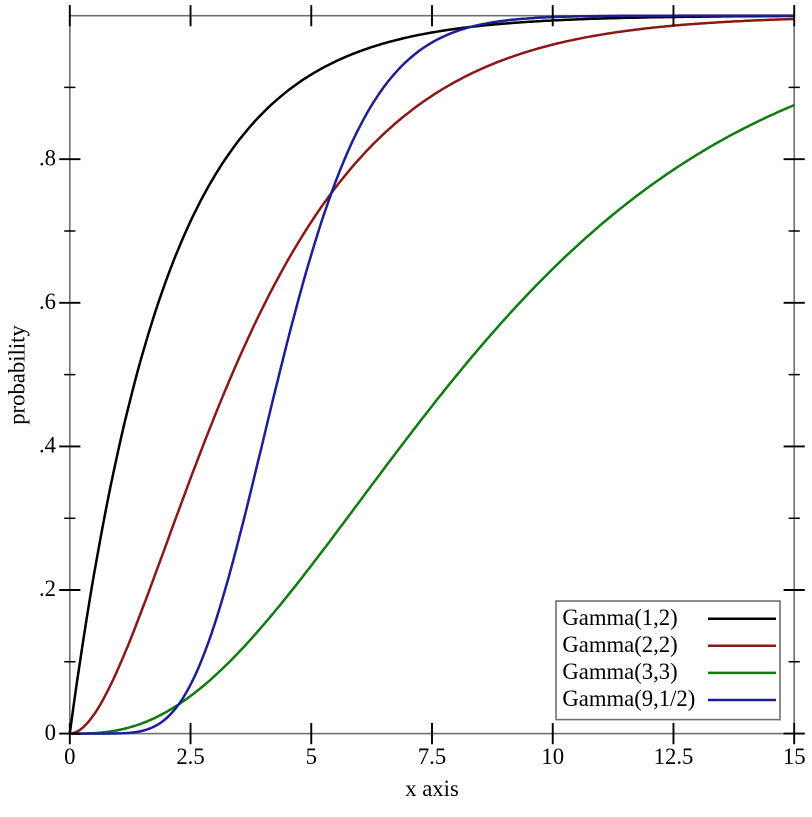 This screenshot has width=812, height=817. What do you see at coordinates (47, 445) in the screenshot?
I see `svg-text: .4` at bounding box center [47, 445].